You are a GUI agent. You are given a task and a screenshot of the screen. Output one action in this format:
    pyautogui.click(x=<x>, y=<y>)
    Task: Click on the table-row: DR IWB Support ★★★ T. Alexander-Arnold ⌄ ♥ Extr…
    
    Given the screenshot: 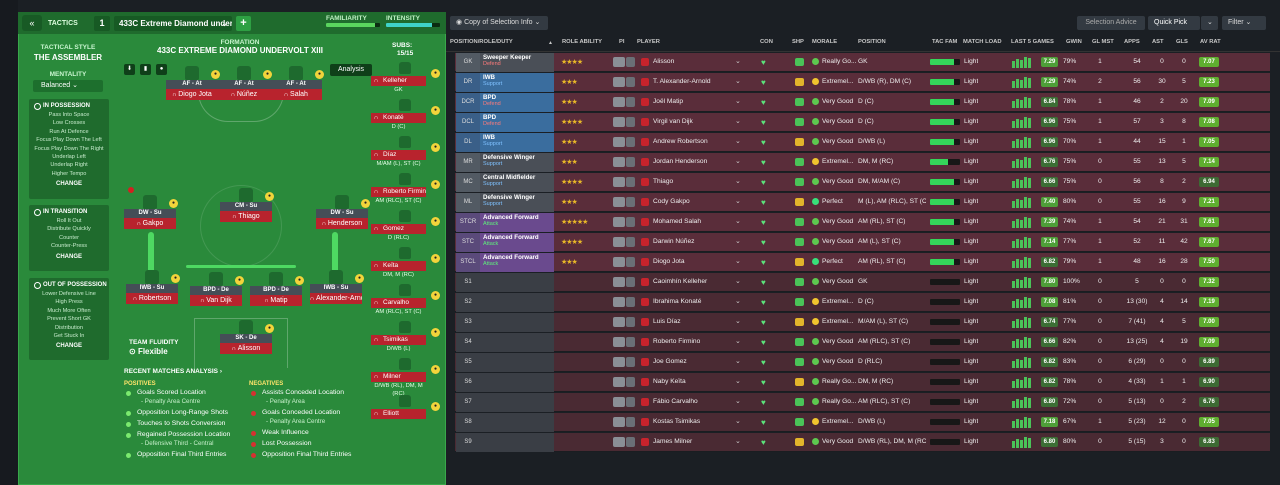 What is the action you would take?
    pyautogui.click(x=862, y=82)
    